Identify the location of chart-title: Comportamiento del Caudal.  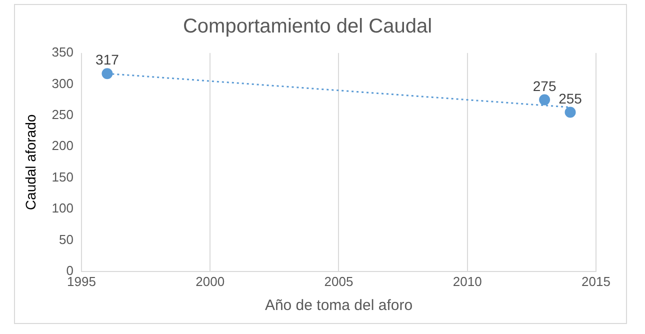
(307, 27).